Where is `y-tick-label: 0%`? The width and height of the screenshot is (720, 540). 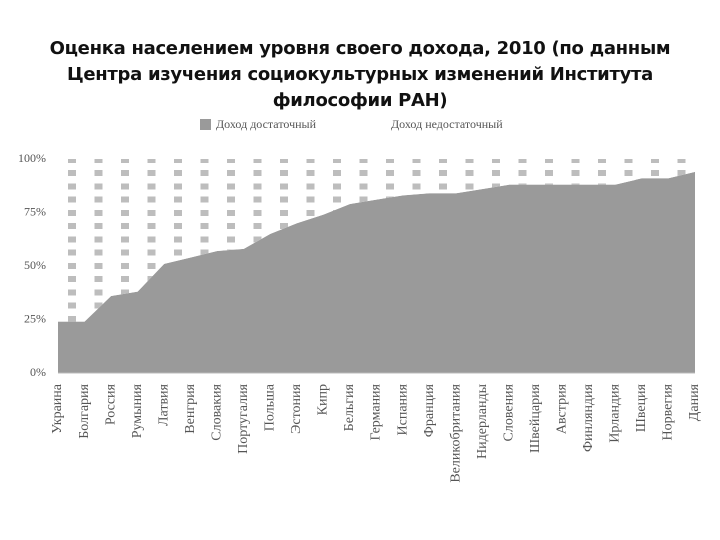 y-tick-label: 0% is located at coordinates (38, 372).